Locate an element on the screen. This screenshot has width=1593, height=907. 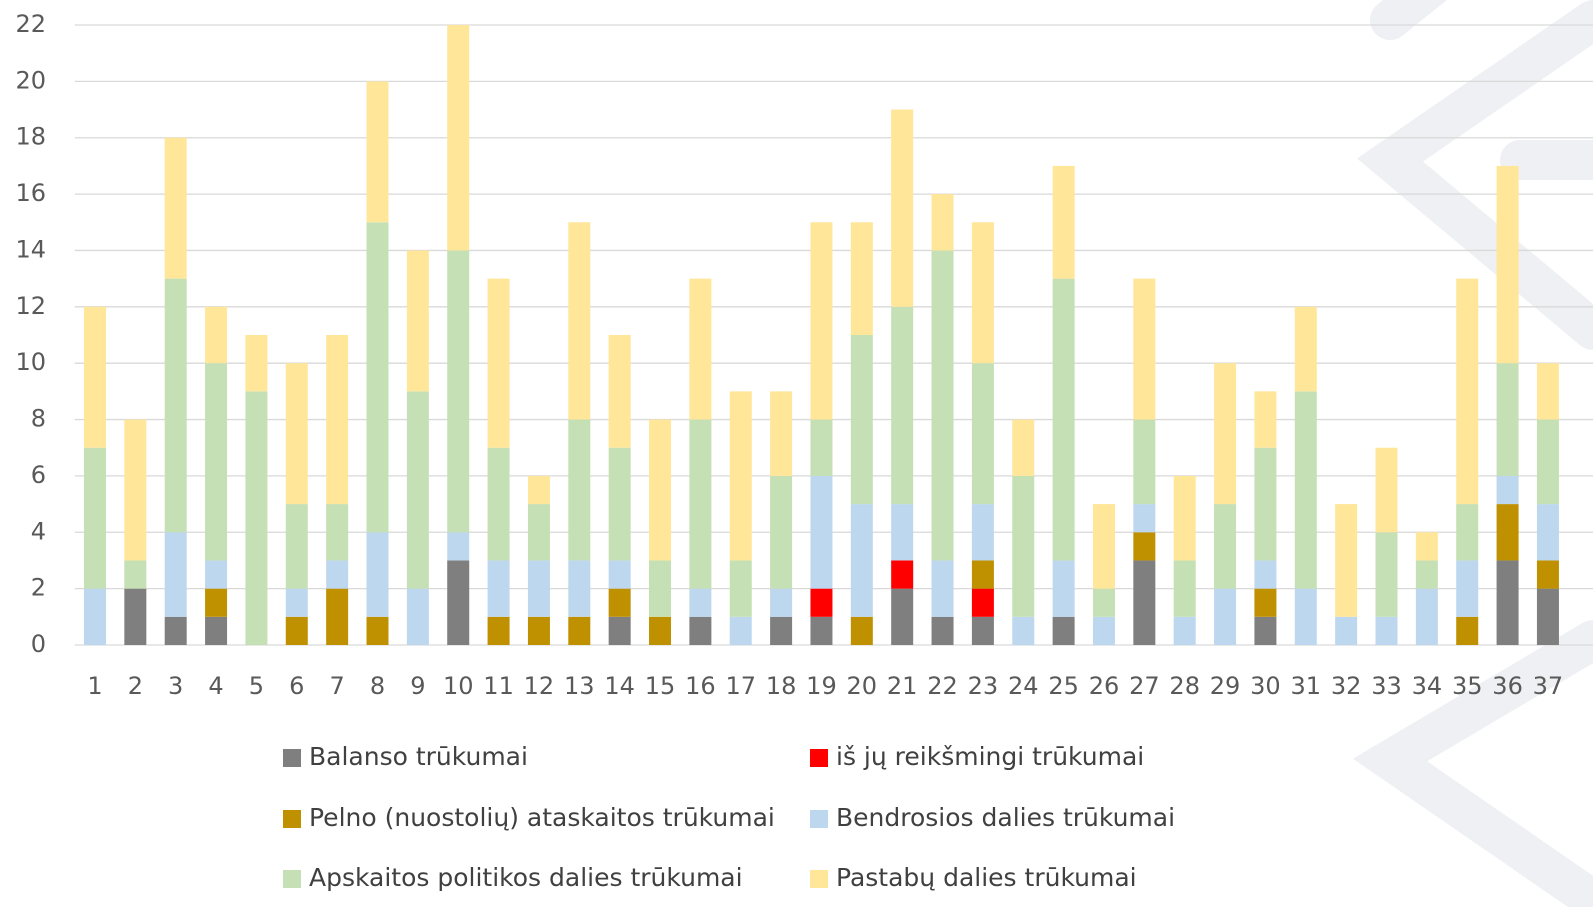
x-tick-label: 2 is located at coordinates (135, 686).